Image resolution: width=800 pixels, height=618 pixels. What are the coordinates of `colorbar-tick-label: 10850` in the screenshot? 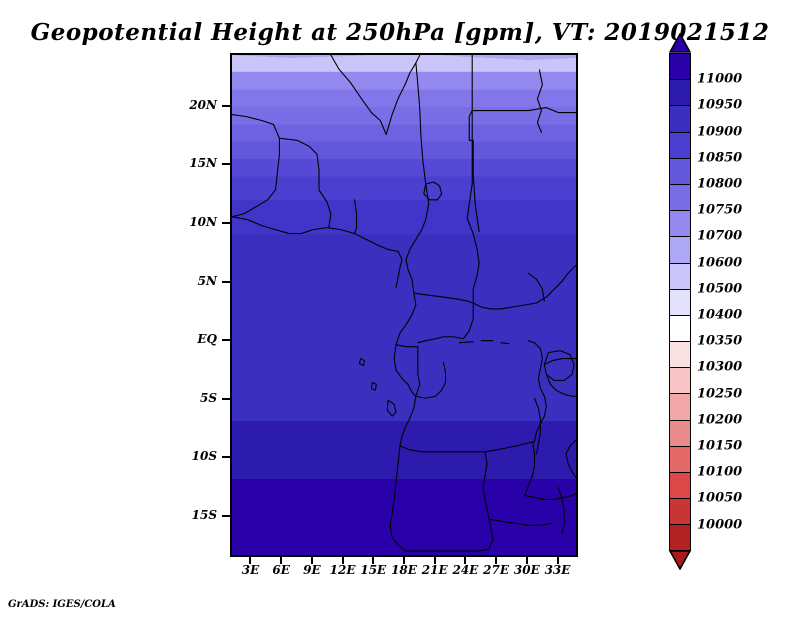 It's located at (720, 158).